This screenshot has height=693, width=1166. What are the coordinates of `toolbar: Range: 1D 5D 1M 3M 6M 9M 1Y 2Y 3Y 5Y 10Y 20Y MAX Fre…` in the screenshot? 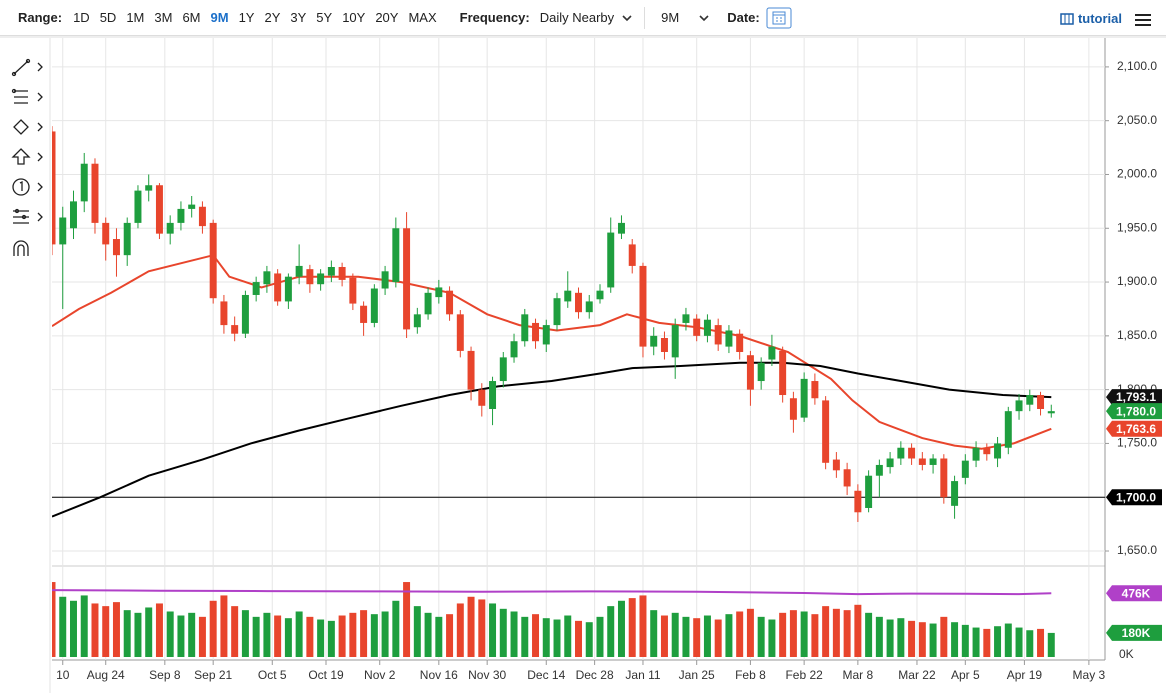 It's located at (583, 18).